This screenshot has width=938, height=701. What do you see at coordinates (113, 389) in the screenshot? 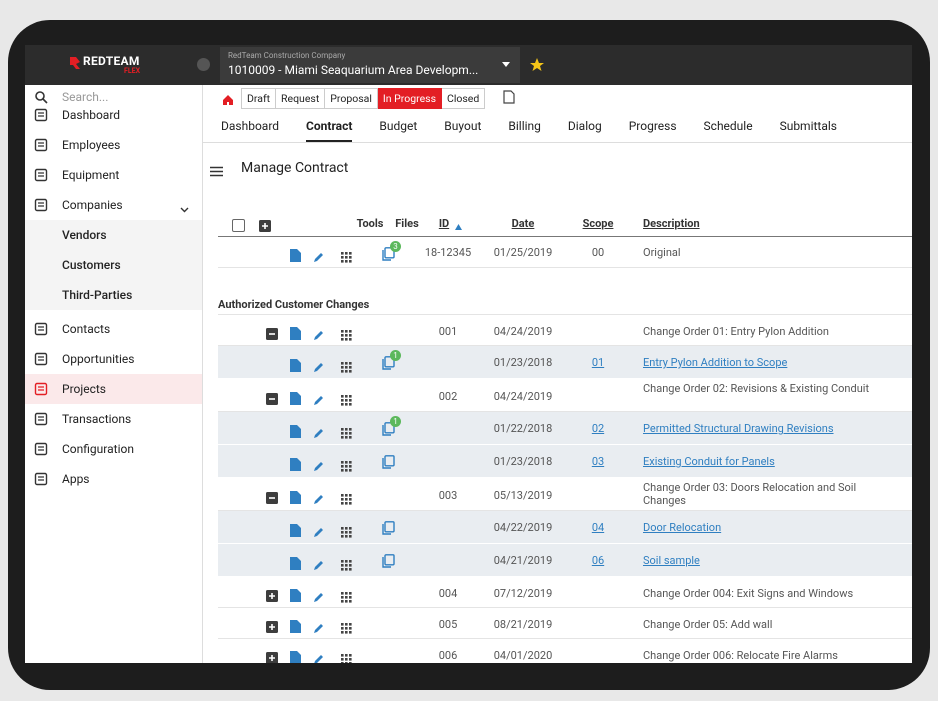
I see `nav-item: Projects` at bounding box center [113, 389].